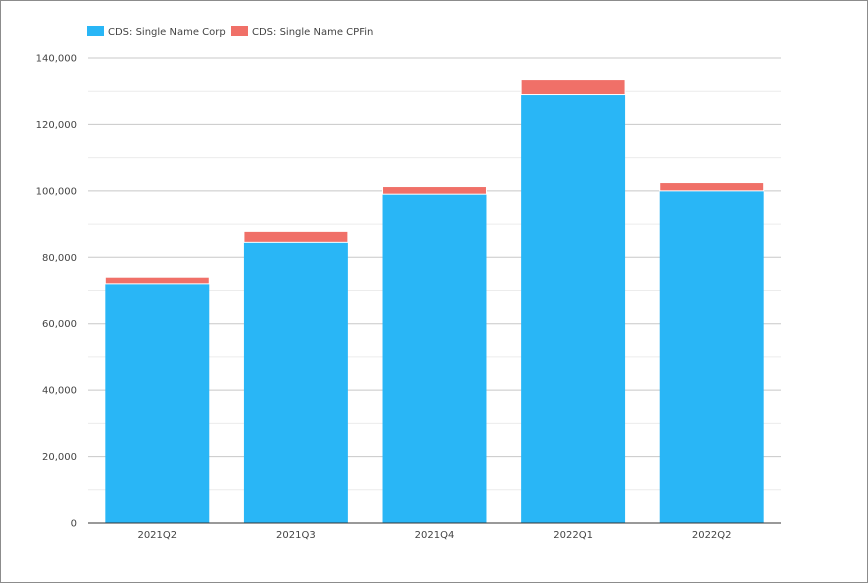 The image size is (868, 583). I want to click on y-tick-label: 120,000, so click(56, 125).